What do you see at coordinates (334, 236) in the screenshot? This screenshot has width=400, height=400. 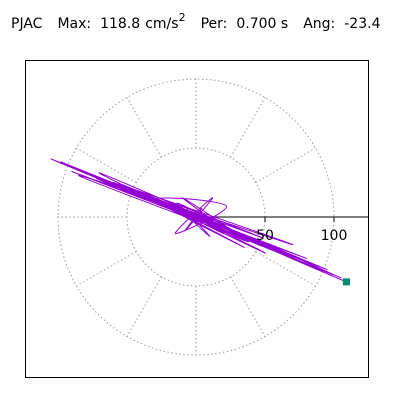 I see `tick-label-100: 100` at bounding box center [334, 236].